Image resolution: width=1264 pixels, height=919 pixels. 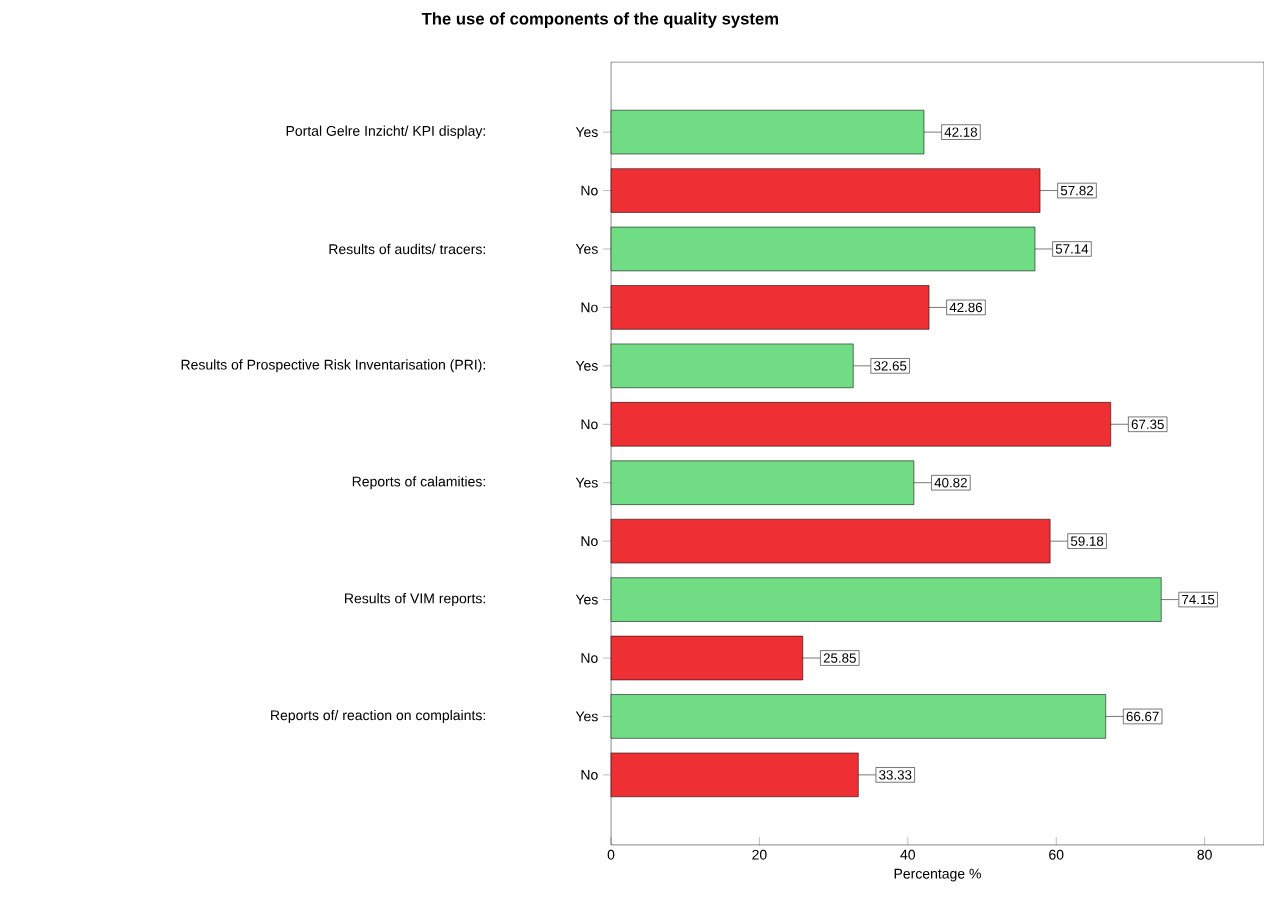 I want to click on x-tick-label: 40, so click(x=908, y=854).